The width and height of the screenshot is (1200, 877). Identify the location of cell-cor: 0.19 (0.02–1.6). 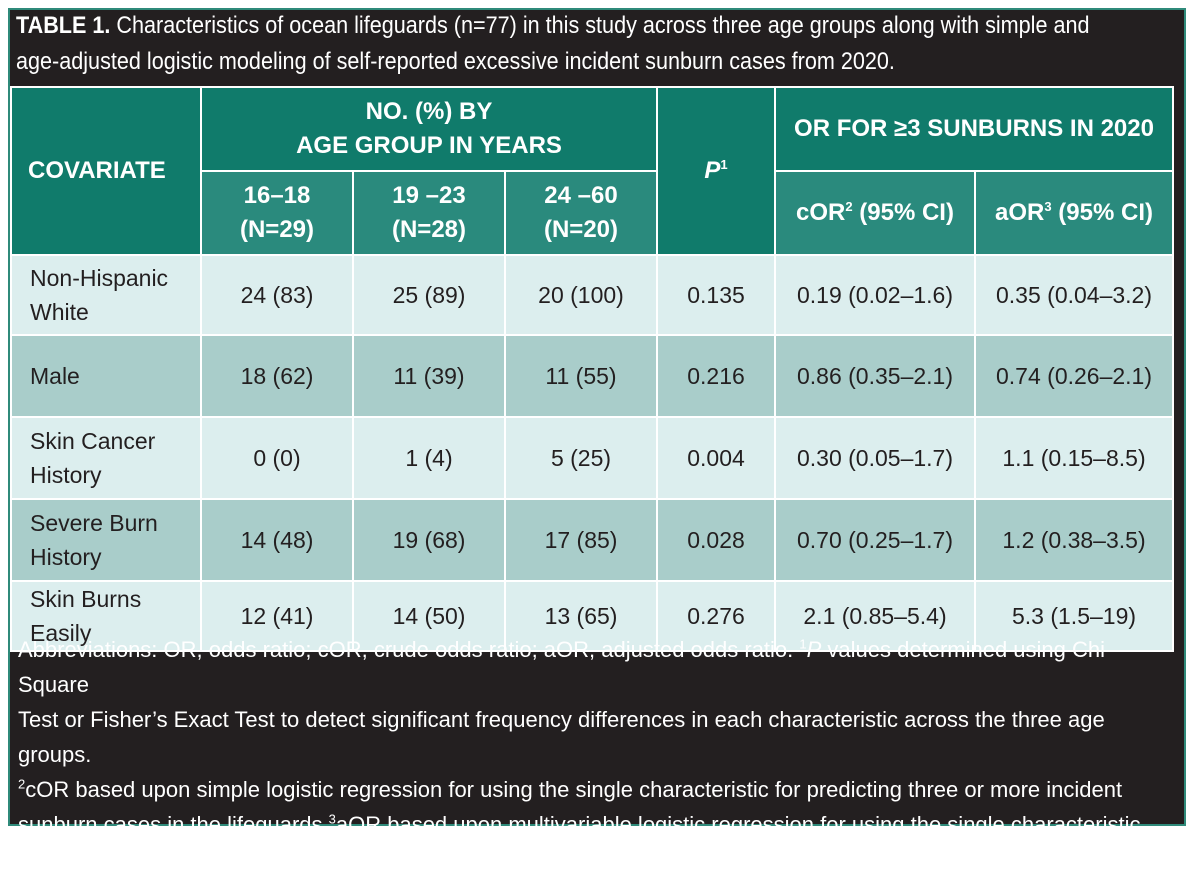
(875, 295).